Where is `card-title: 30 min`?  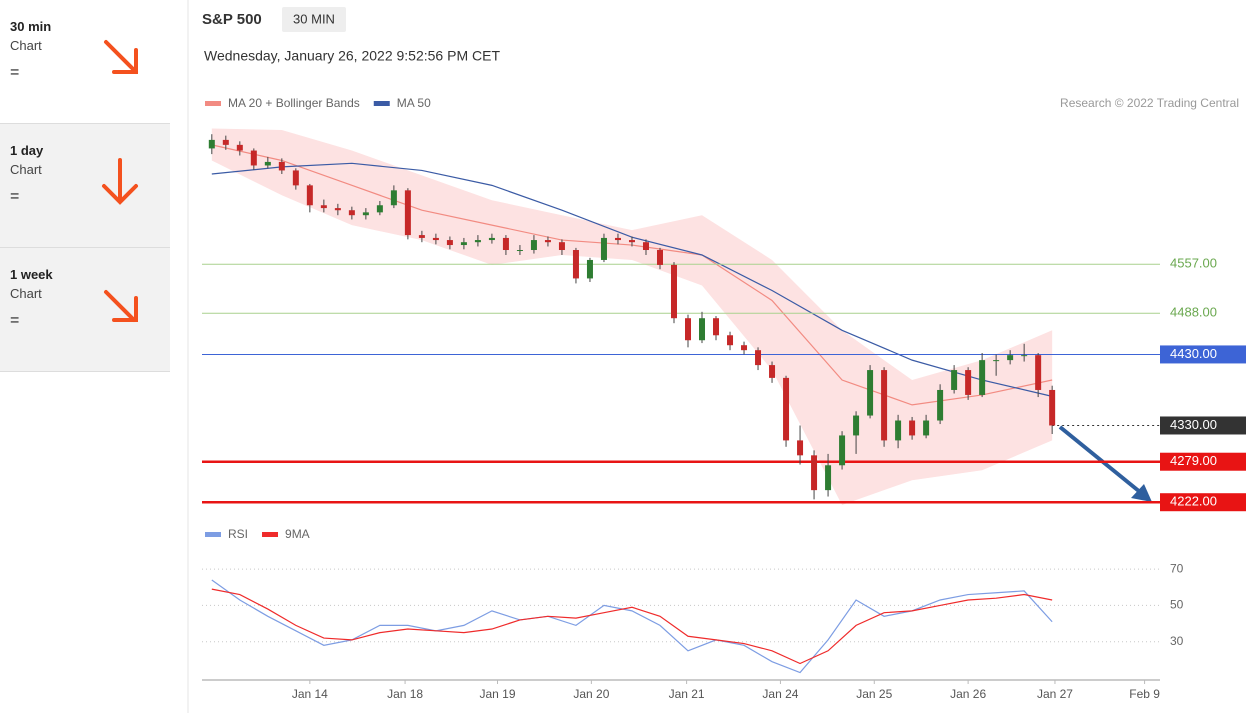 card-title: 30 min is located at coordinates (31, 26).